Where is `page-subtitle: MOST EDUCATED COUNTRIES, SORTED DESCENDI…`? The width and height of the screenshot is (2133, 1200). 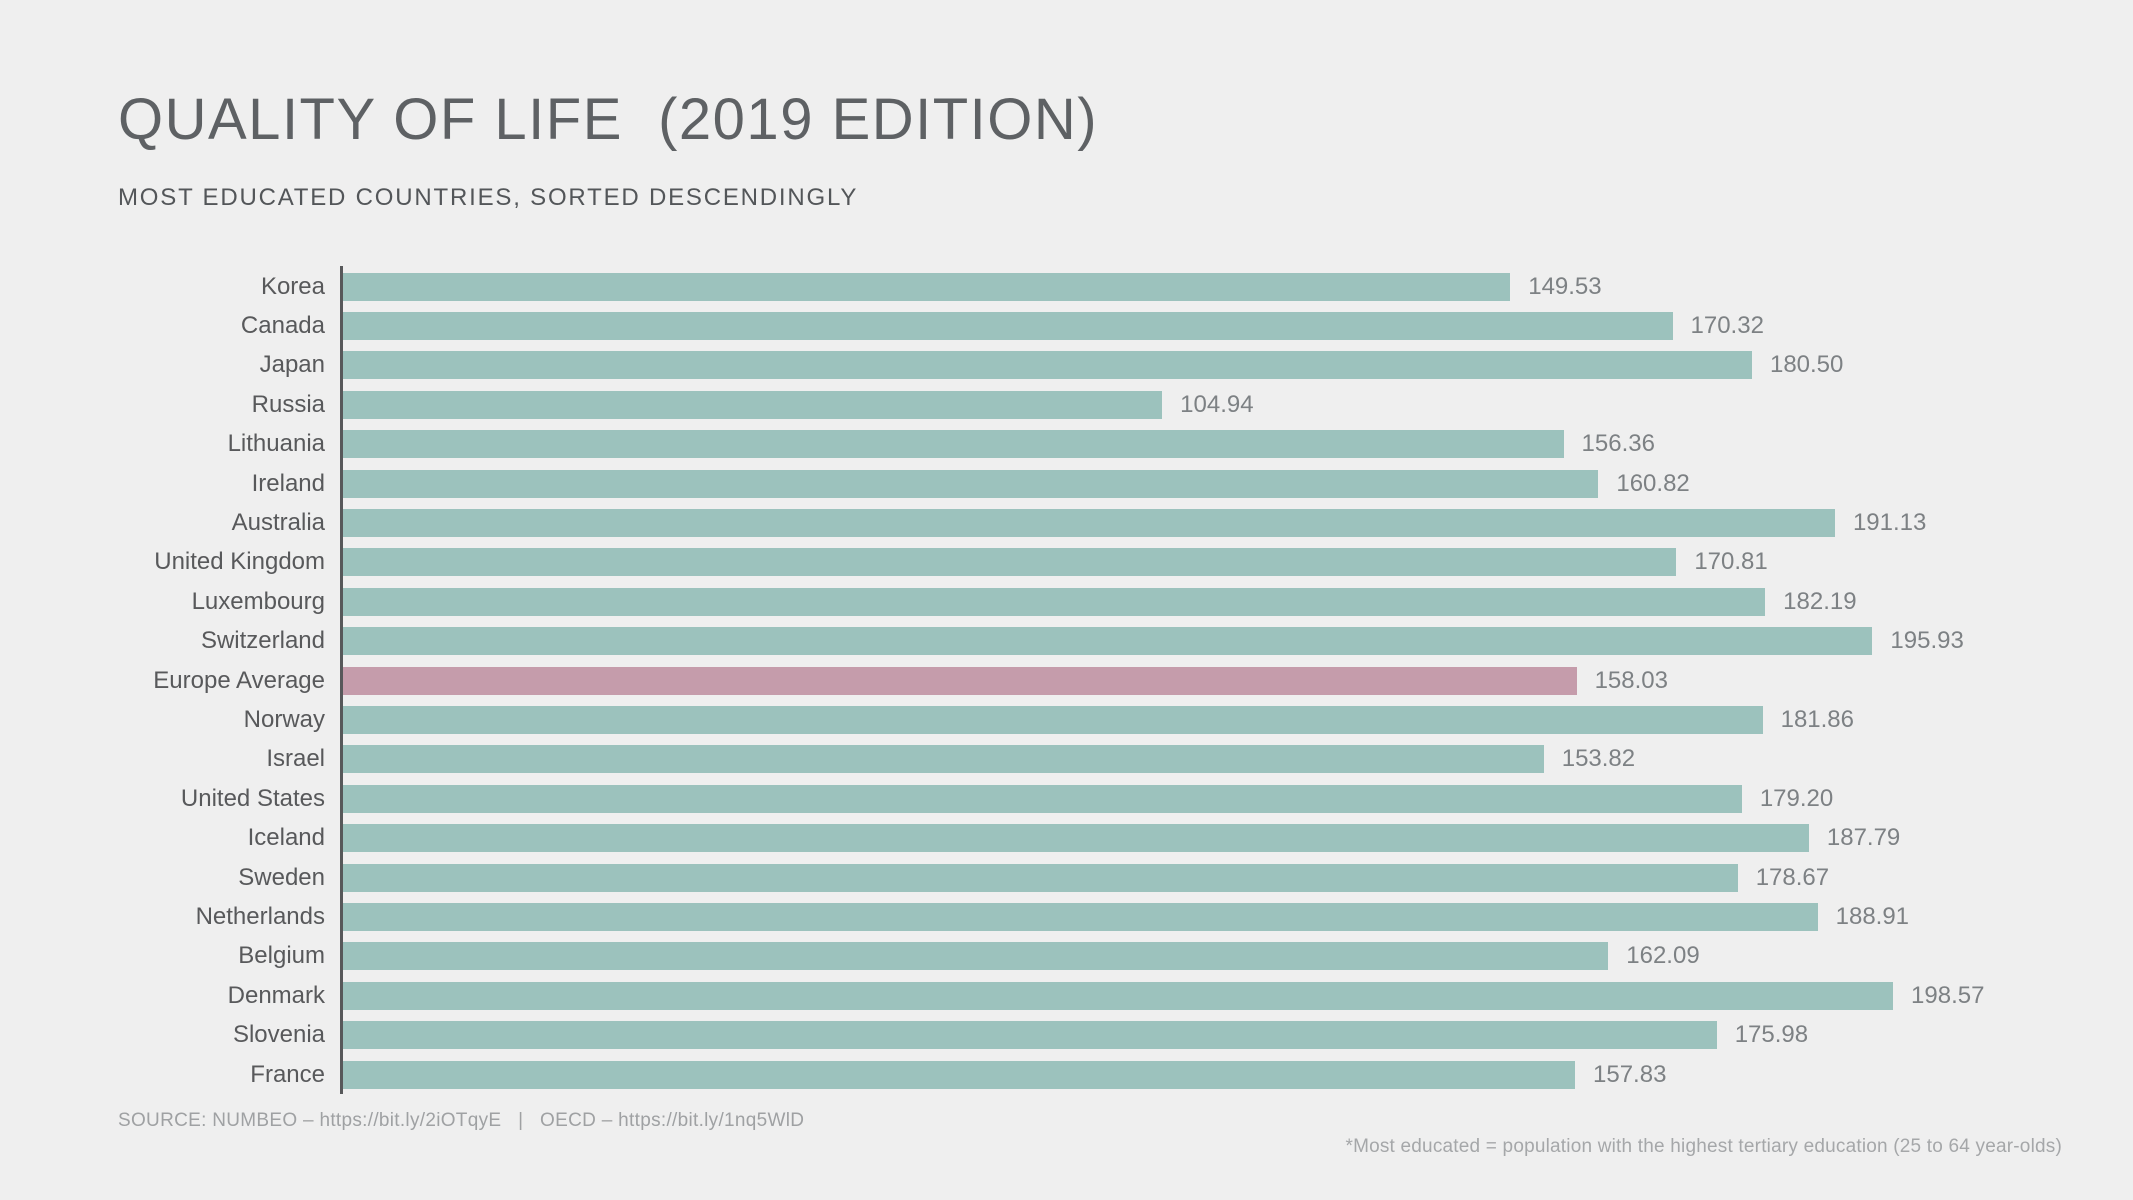
page-subtitle: MOST EDUCATED COUNTRIES, SORTED DESCENDI… is located at coordinates (488, 197).